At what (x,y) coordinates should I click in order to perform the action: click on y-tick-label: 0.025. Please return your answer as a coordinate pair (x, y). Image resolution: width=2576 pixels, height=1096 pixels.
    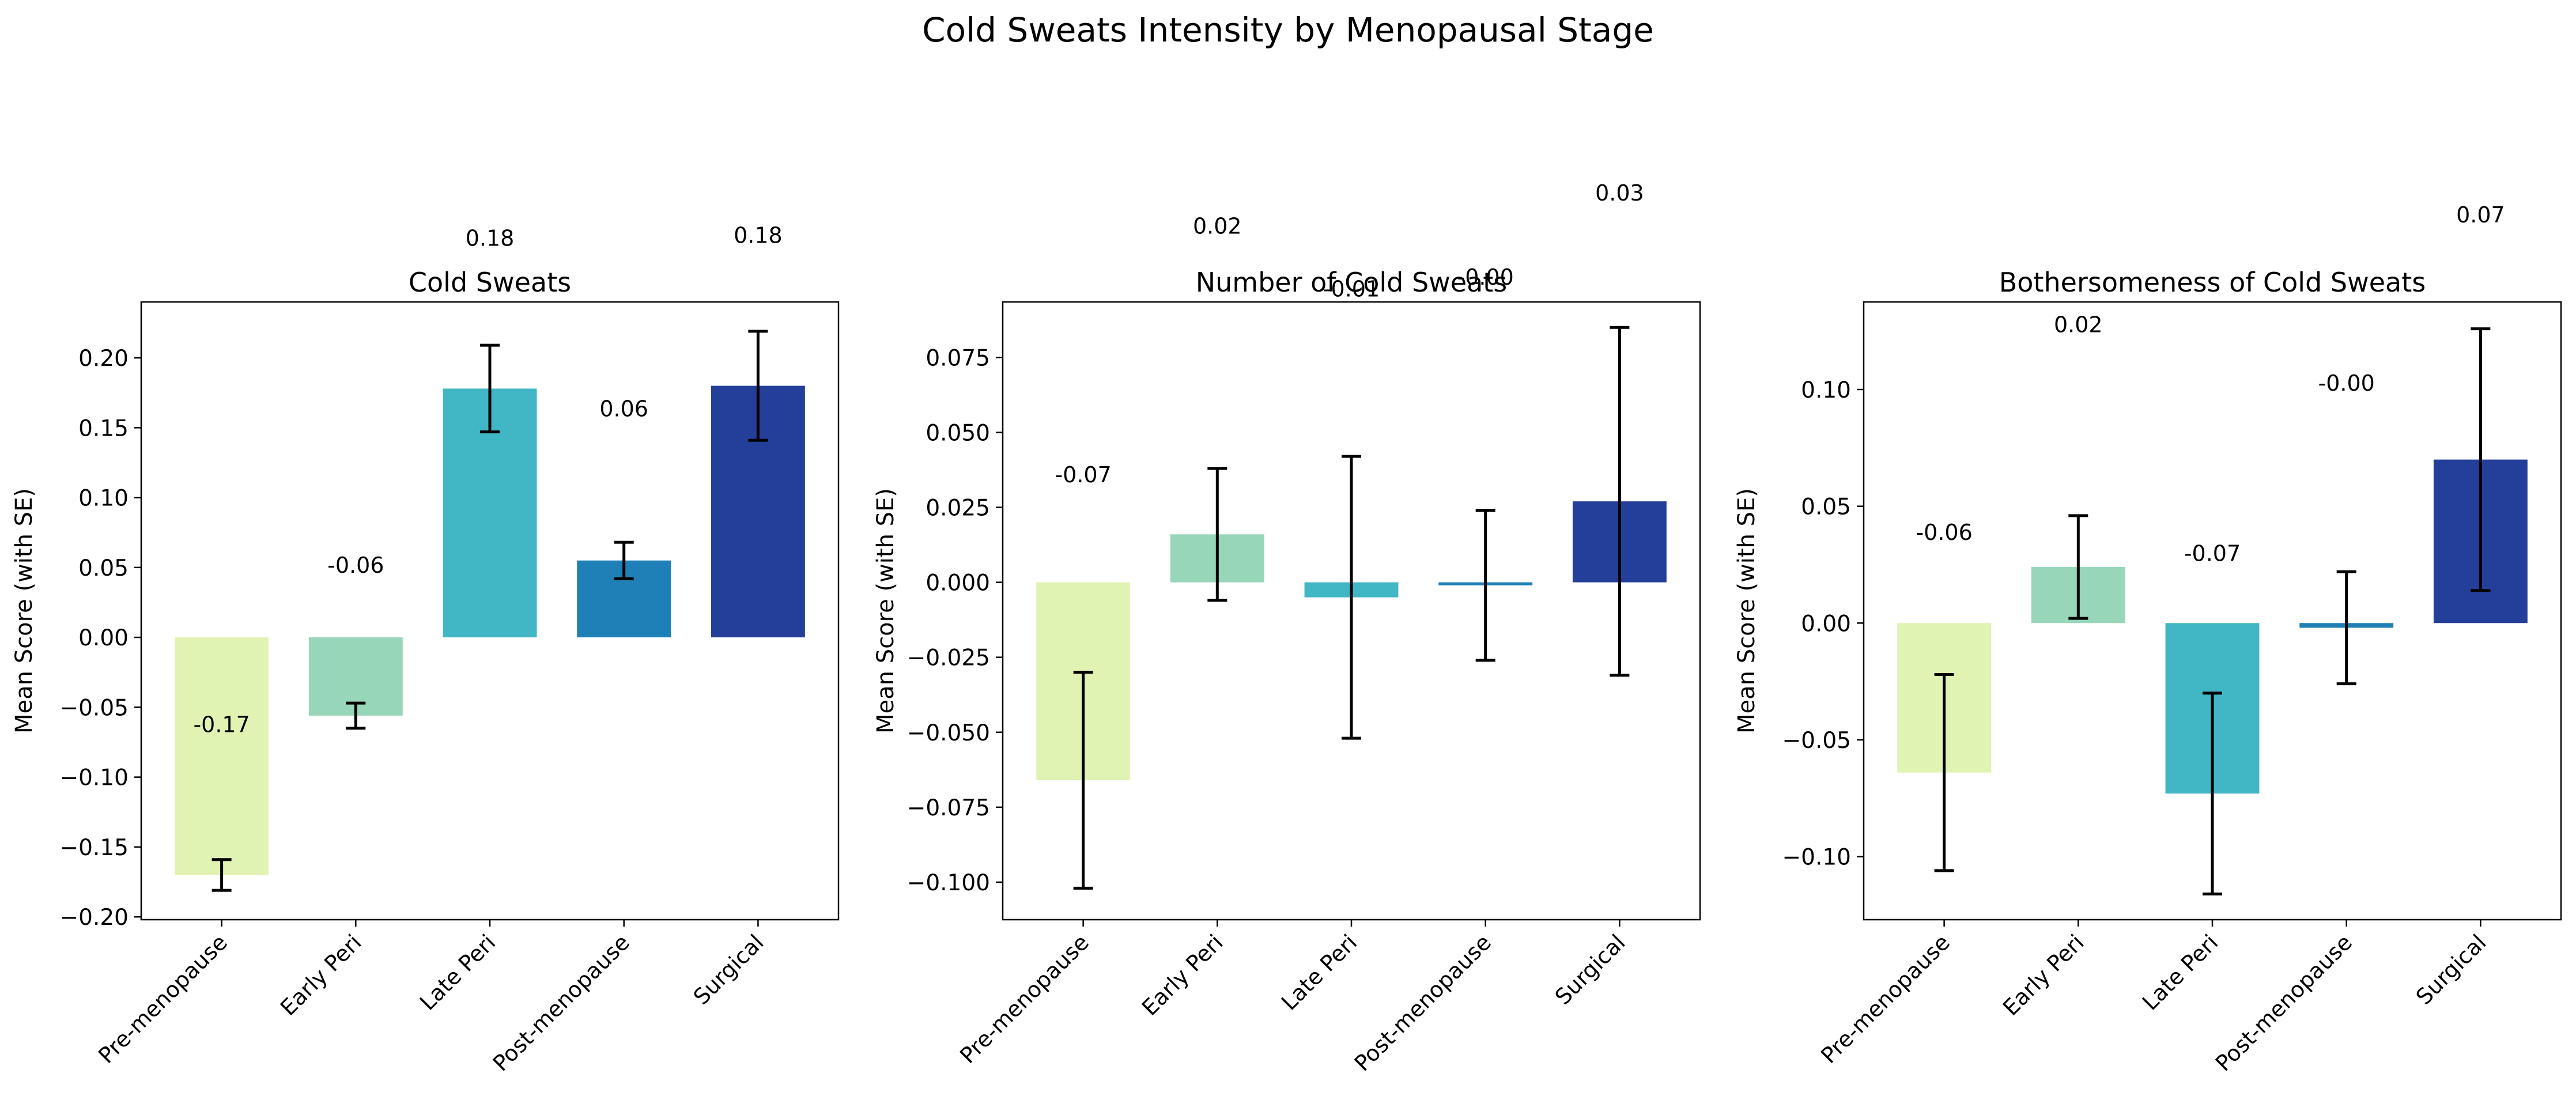
    Looking at the image, I should click on (958, 508).